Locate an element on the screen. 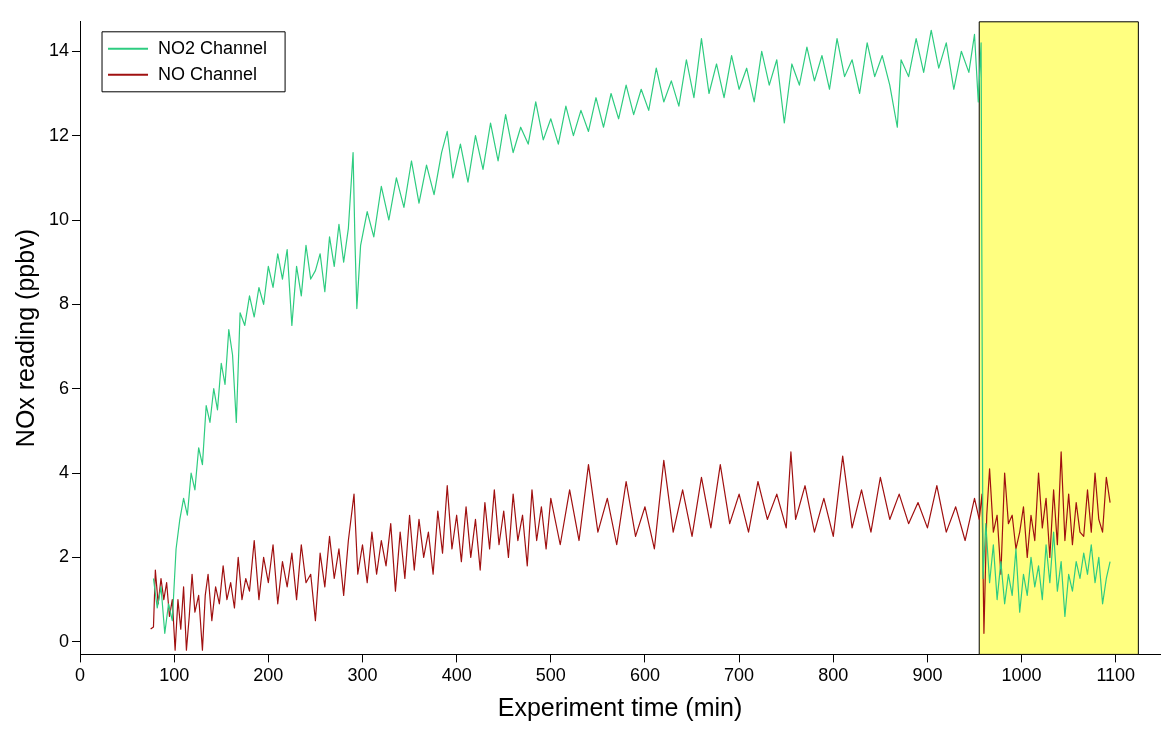  y-tick-label: 8 is located at coordinates (64, 303).